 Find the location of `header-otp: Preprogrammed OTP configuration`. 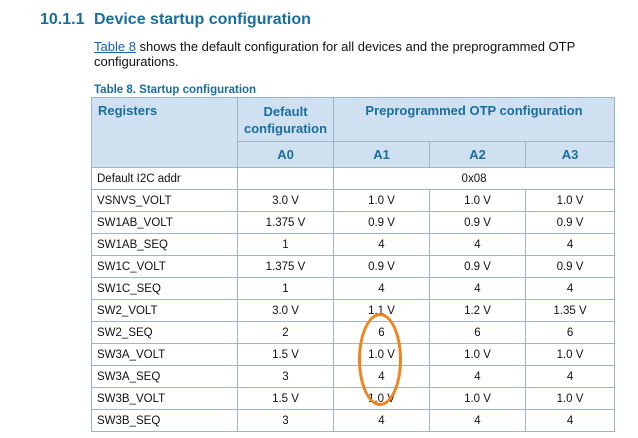

header-otp: Preprogrammed OTP configuration is located at coordinates (474, 119).